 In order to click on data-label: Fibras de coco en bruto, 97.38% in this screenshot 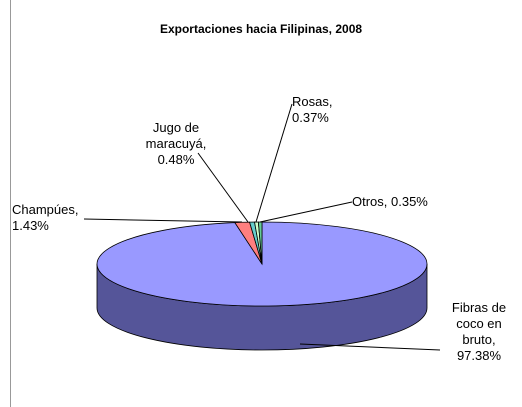, I will do `click(479, 331)`.